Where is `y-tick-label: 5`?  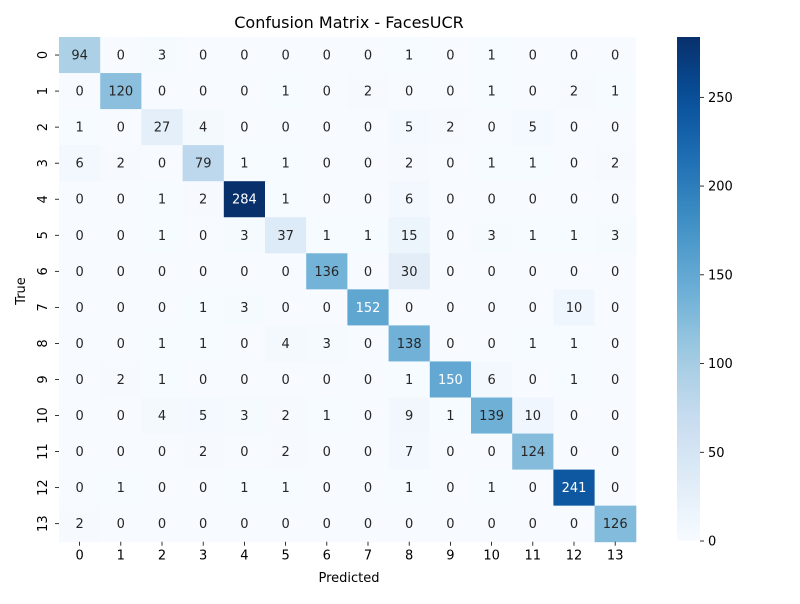 y-tick-label: 5 is located at coordinates (43, 235).